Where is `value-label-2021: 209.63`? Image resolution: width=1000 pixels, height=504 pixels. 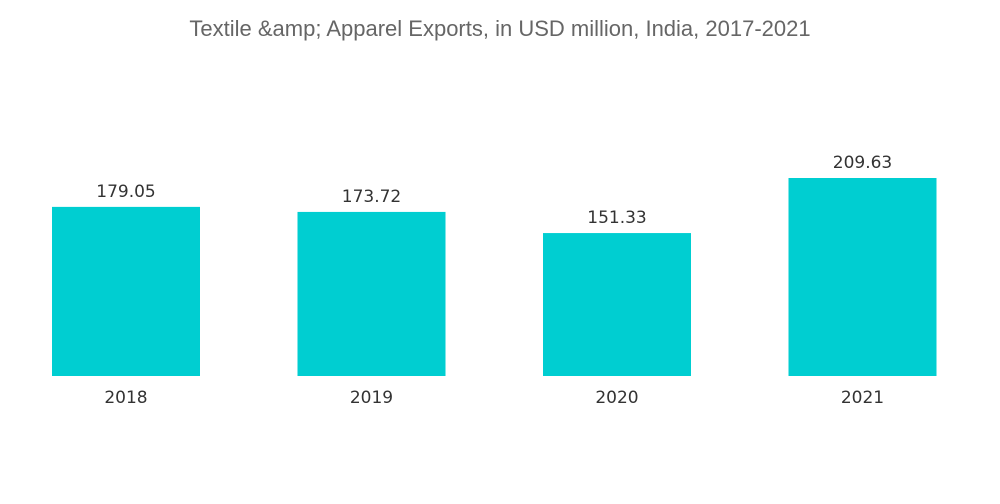 value-label-2021: 209.63 is located at coordinates (862, 163).